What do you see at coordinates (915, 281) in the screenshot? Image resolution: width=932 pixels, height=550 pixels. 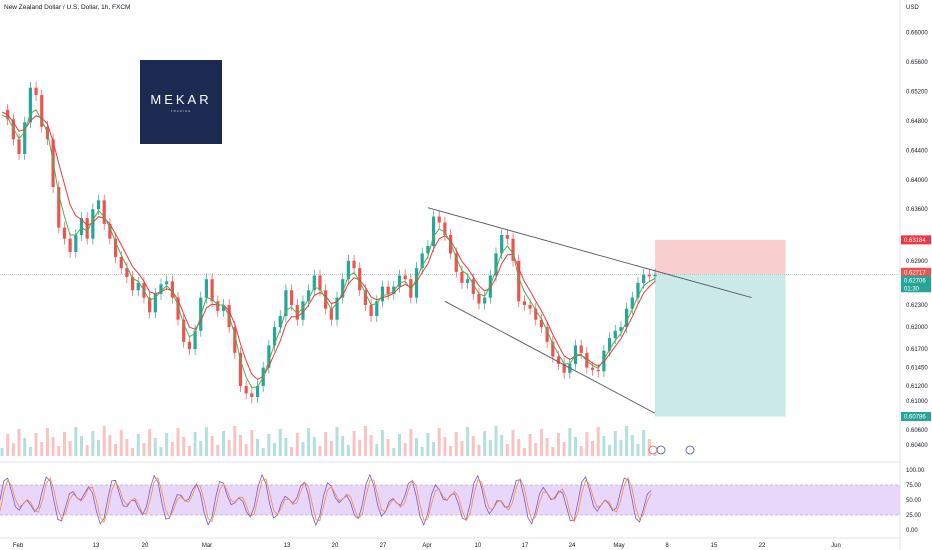 I see `current-price-tag: 0.62706` at bounding box center [915, 281].